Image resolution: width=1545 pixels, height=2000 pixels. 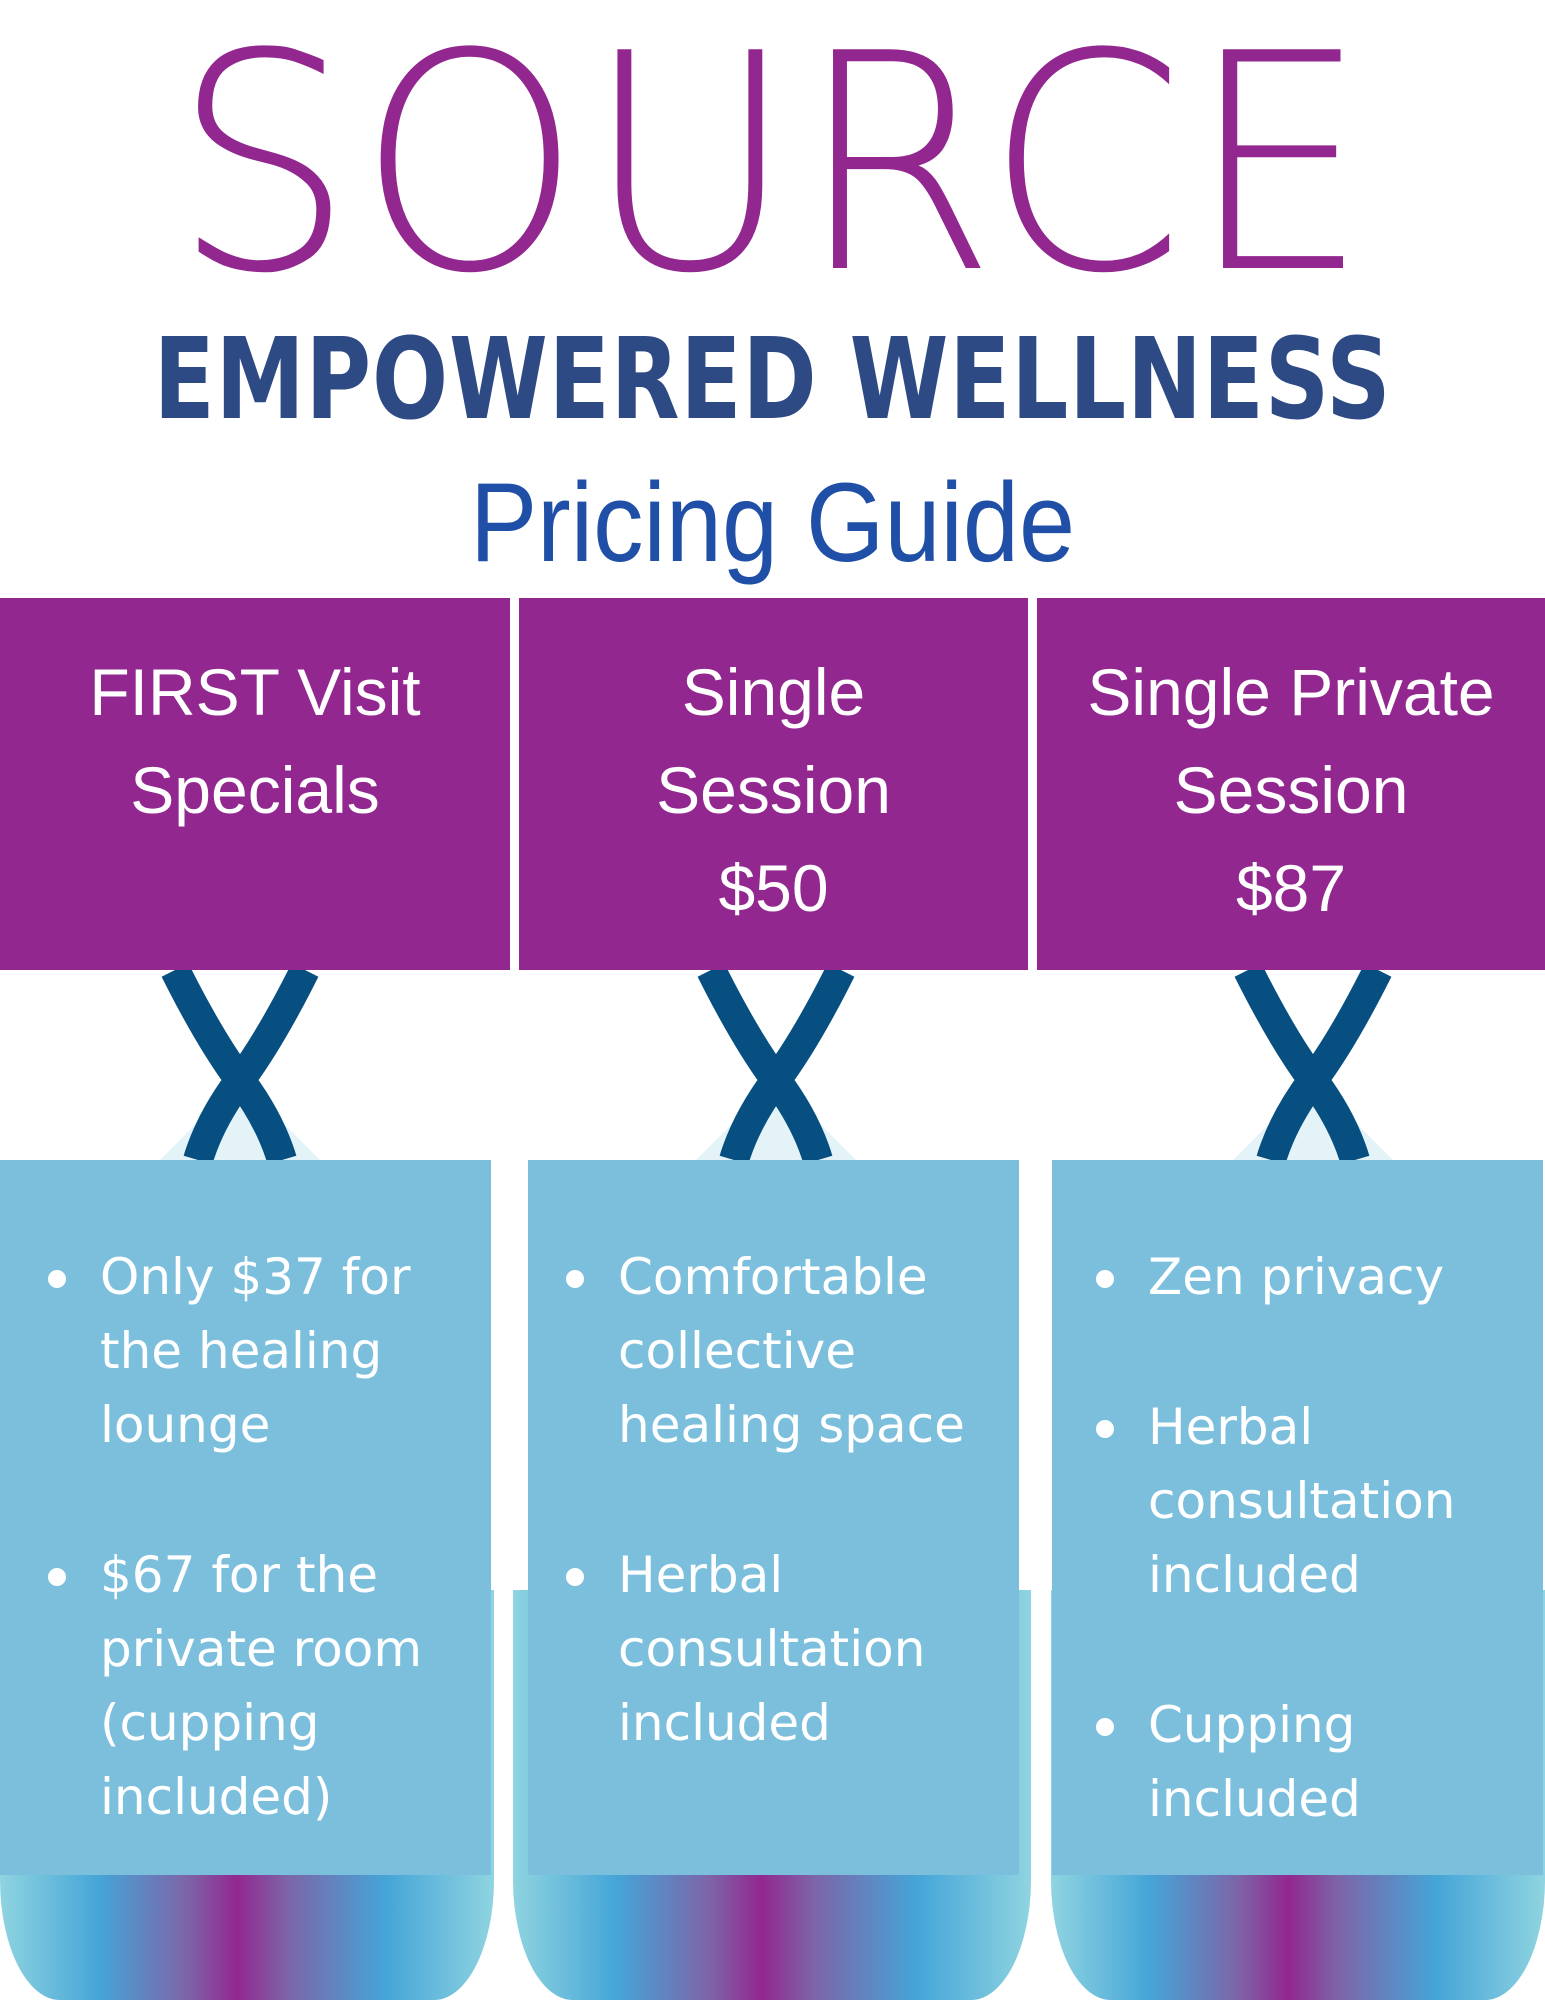 I want to click on page-title: Pricing Guide, so click(x=772, y=522).